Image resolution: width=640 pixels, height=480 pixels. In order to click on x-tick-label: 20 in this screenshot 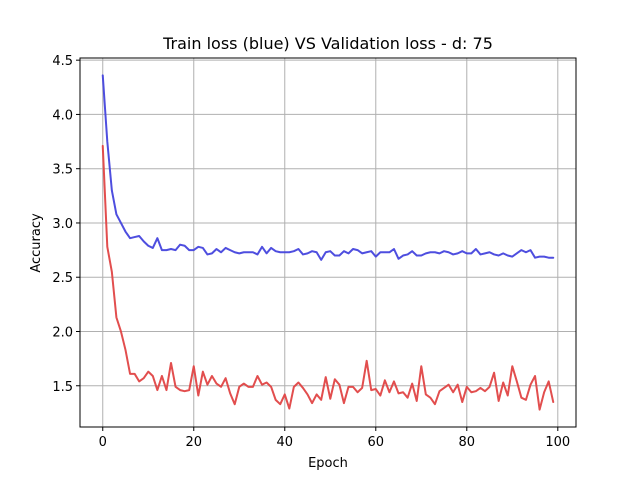, I will do `click(193, 442)`.